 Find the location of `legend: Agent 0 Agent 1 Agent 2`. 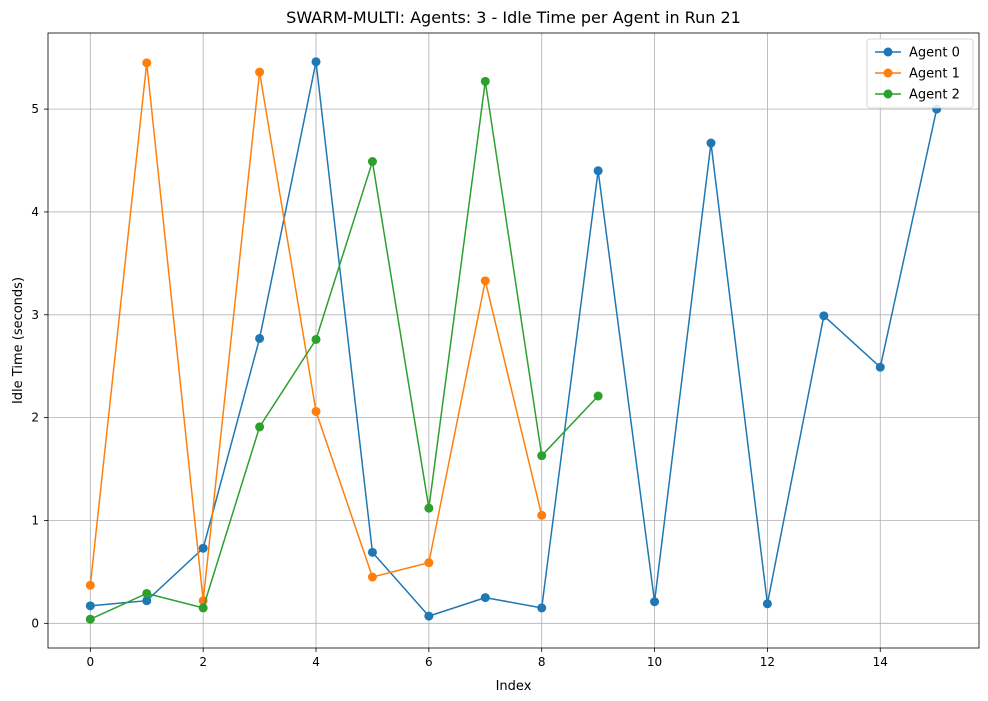

legend: Agent 0 Agent 1 Agent 2 is located at coordinates (920, 73).